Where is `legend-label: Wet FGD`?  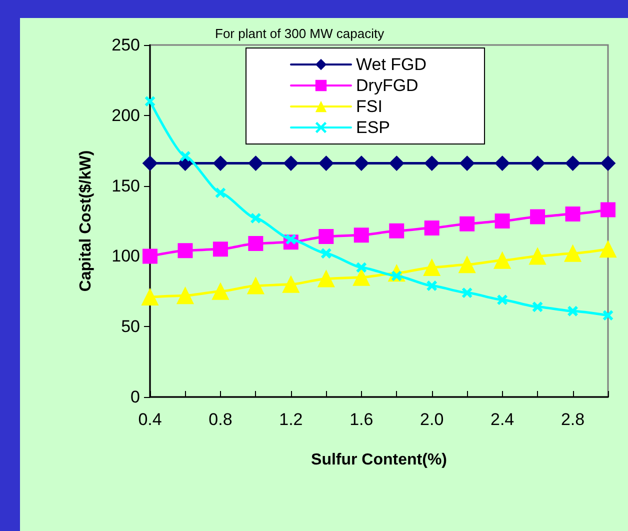
legend-label: Wet FGD is located at coordinates (391, 64).